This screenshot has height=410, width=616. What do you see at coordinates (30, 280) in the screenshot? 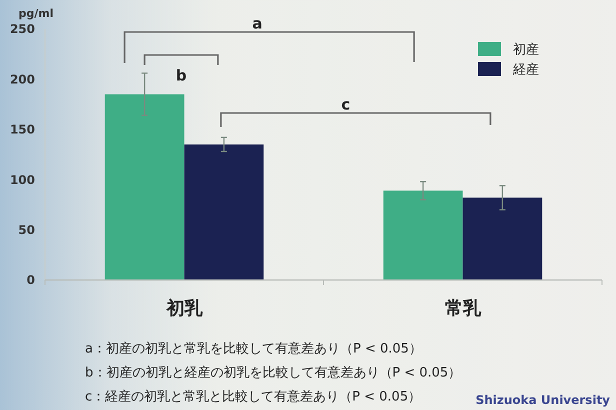
I see `y-tick-label: 0` at bounding box center [30, 280].